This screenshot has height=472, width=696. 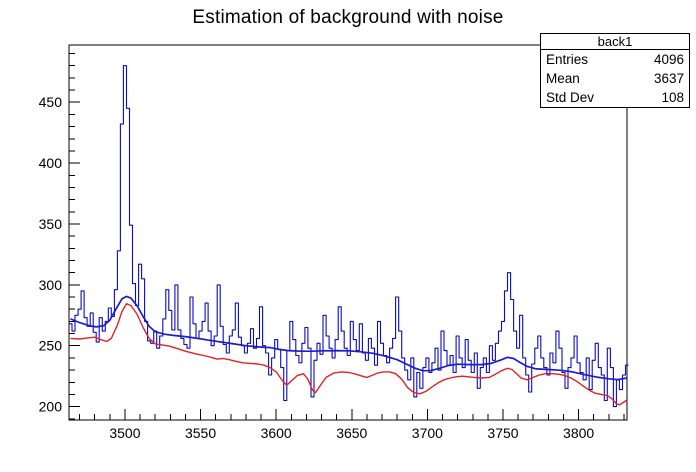 What do you see at coordinates (672, 97) in the screenshot?
I see `stats-value: 108` at bounding box center [672, 97].